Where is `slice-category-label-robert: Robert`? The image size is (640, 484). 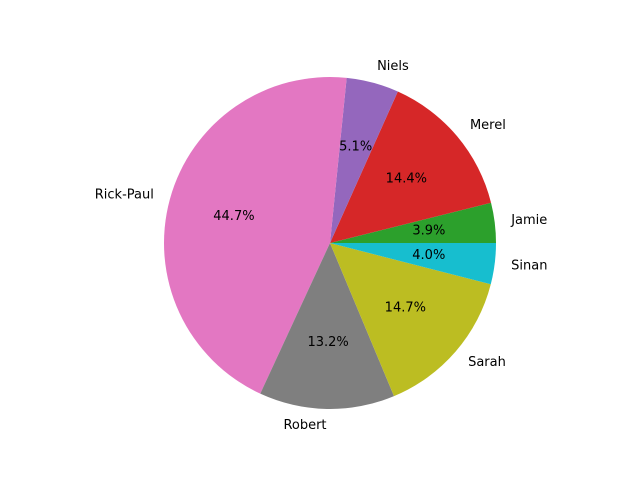 slice-category-label-robert: Robert is located at coordinates (304, 425).